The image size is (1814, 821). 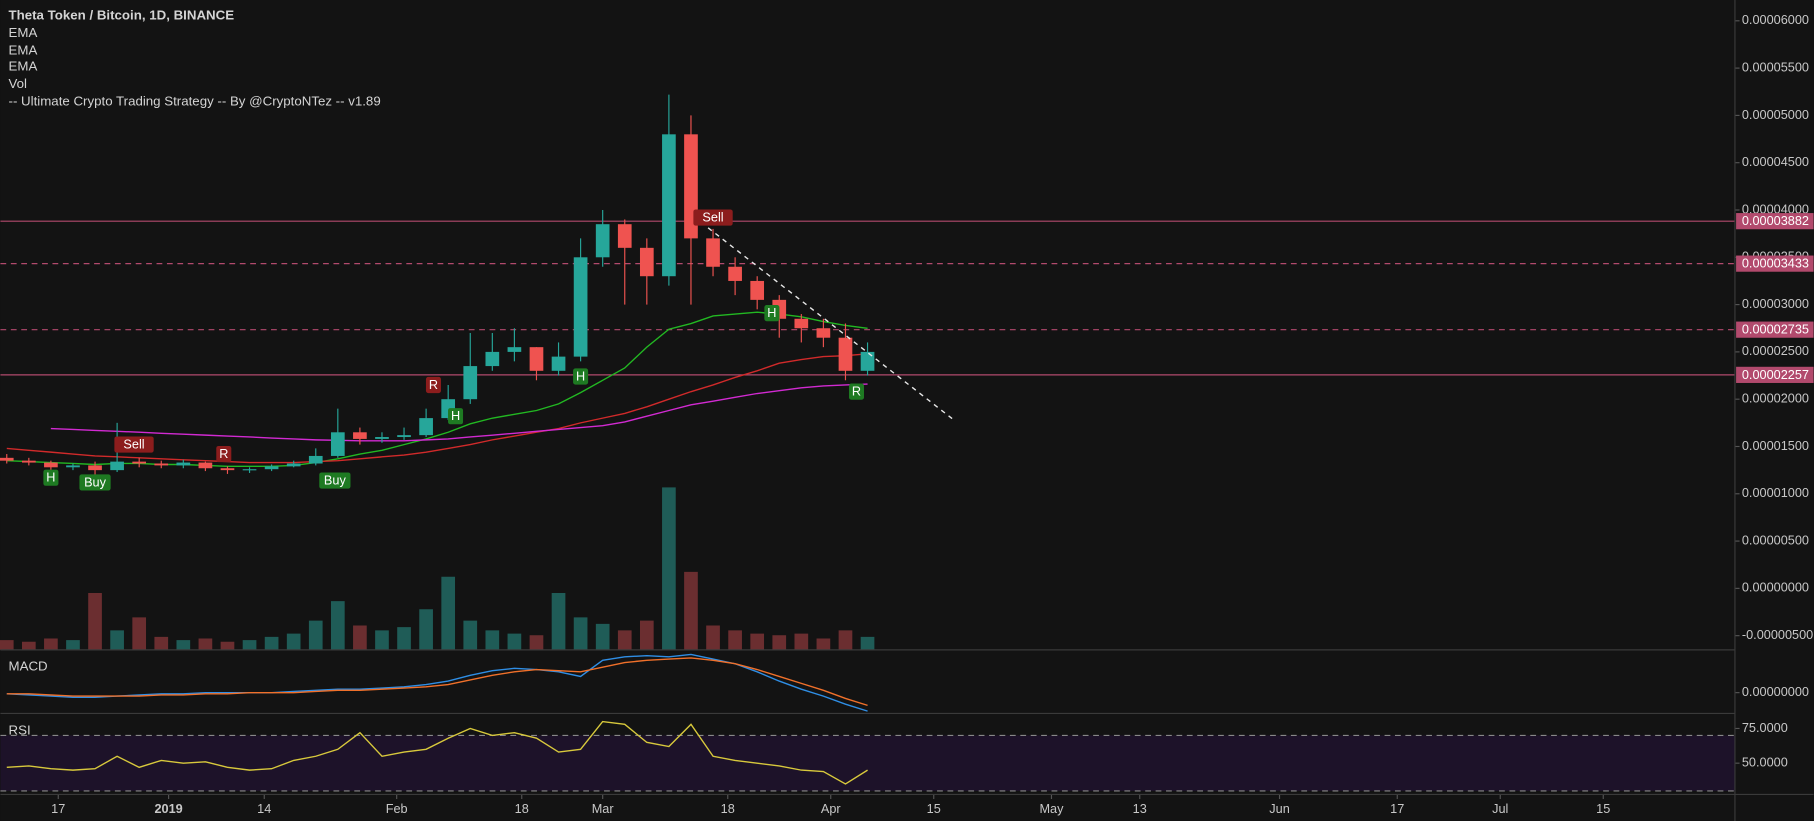 What do you see at coordinates (1775, 492) in the screenshot?
I see `y-tick-label: 0.00001000` at bounding box center [1775, 492].